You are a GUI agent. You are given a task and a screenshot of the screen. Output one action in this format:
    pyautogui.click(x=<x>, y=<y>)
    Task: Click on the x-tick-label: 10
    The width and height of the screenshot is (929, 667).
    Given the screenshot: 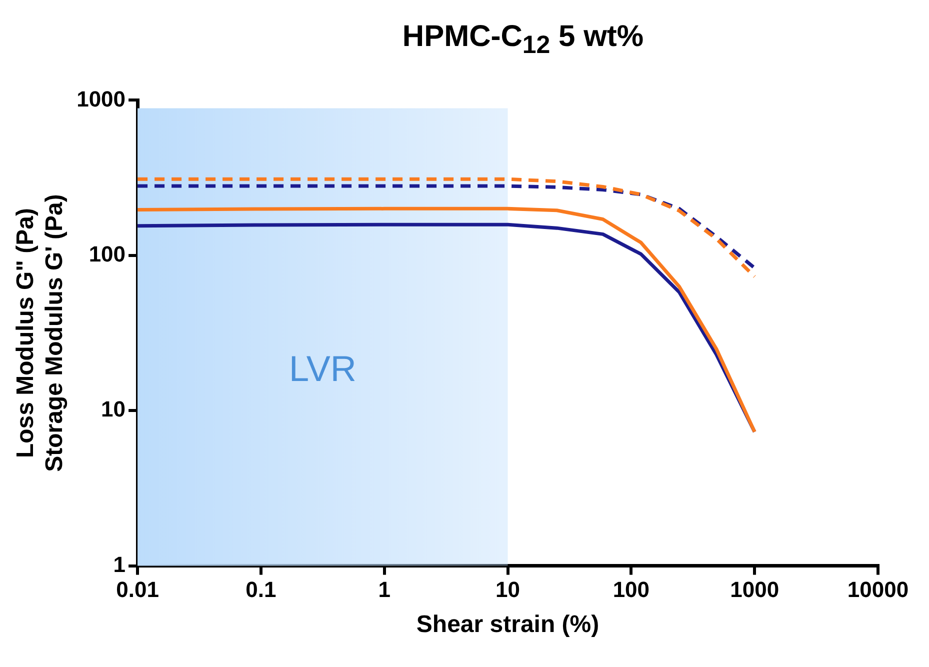 What is the action you would take?
    pyautogui.click(x=508, y=589)
    